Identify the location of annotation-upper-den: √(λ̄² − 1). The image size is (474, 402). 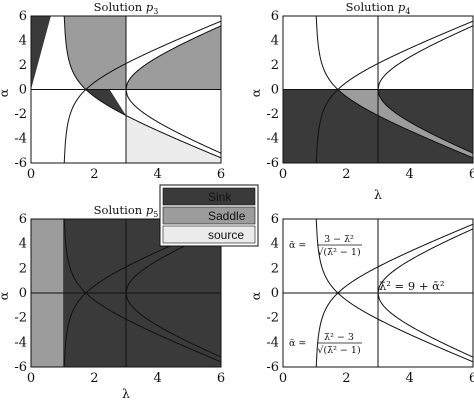
(338, 252).